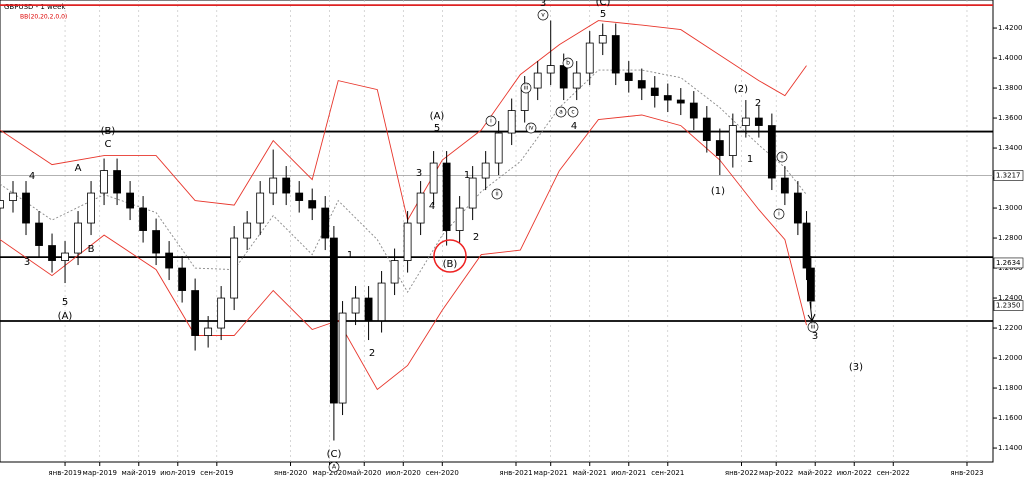  I want to click on x-tick-label: мар-2021, so click(551, 473).